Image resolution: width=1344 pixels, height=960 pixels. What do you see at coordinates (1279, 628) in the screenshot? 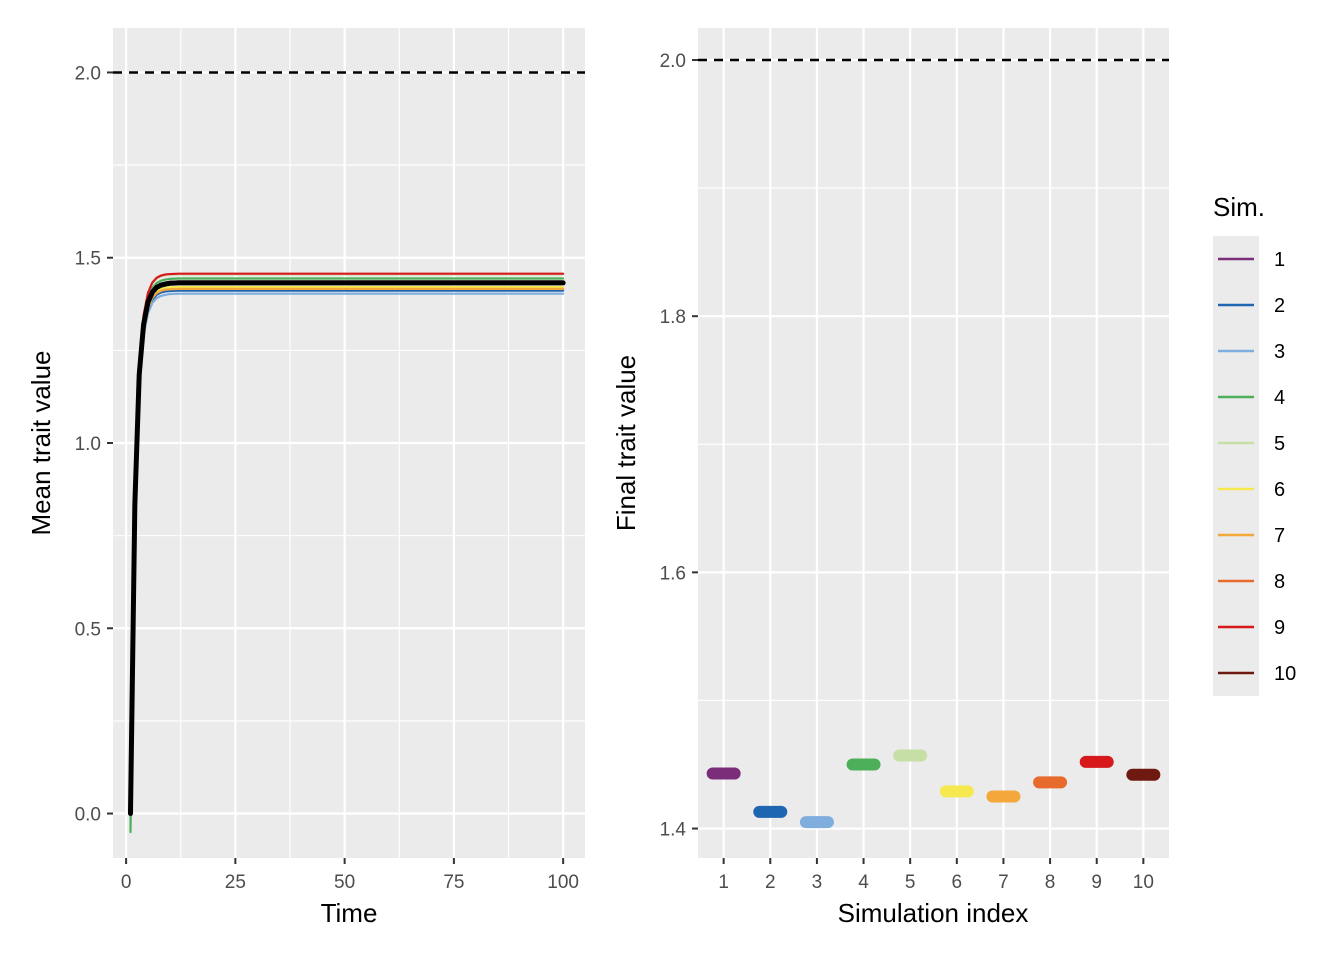
I see `legend-label-sim-9: 9` at bounding box center [1279, 628].